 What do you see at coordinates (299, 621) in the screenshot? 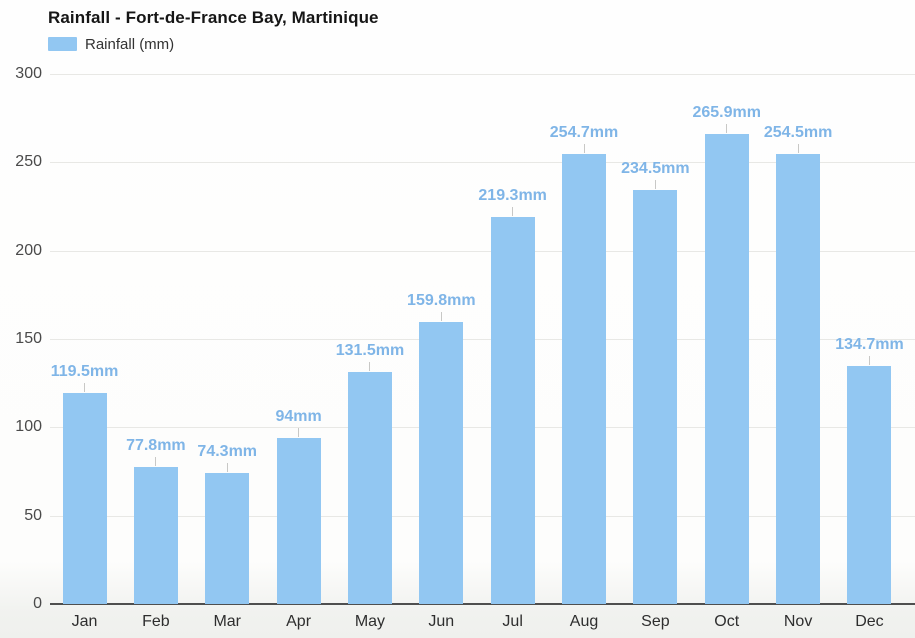
I see `x-axis-label-apr: Apr` at bounding box center [299, 621].